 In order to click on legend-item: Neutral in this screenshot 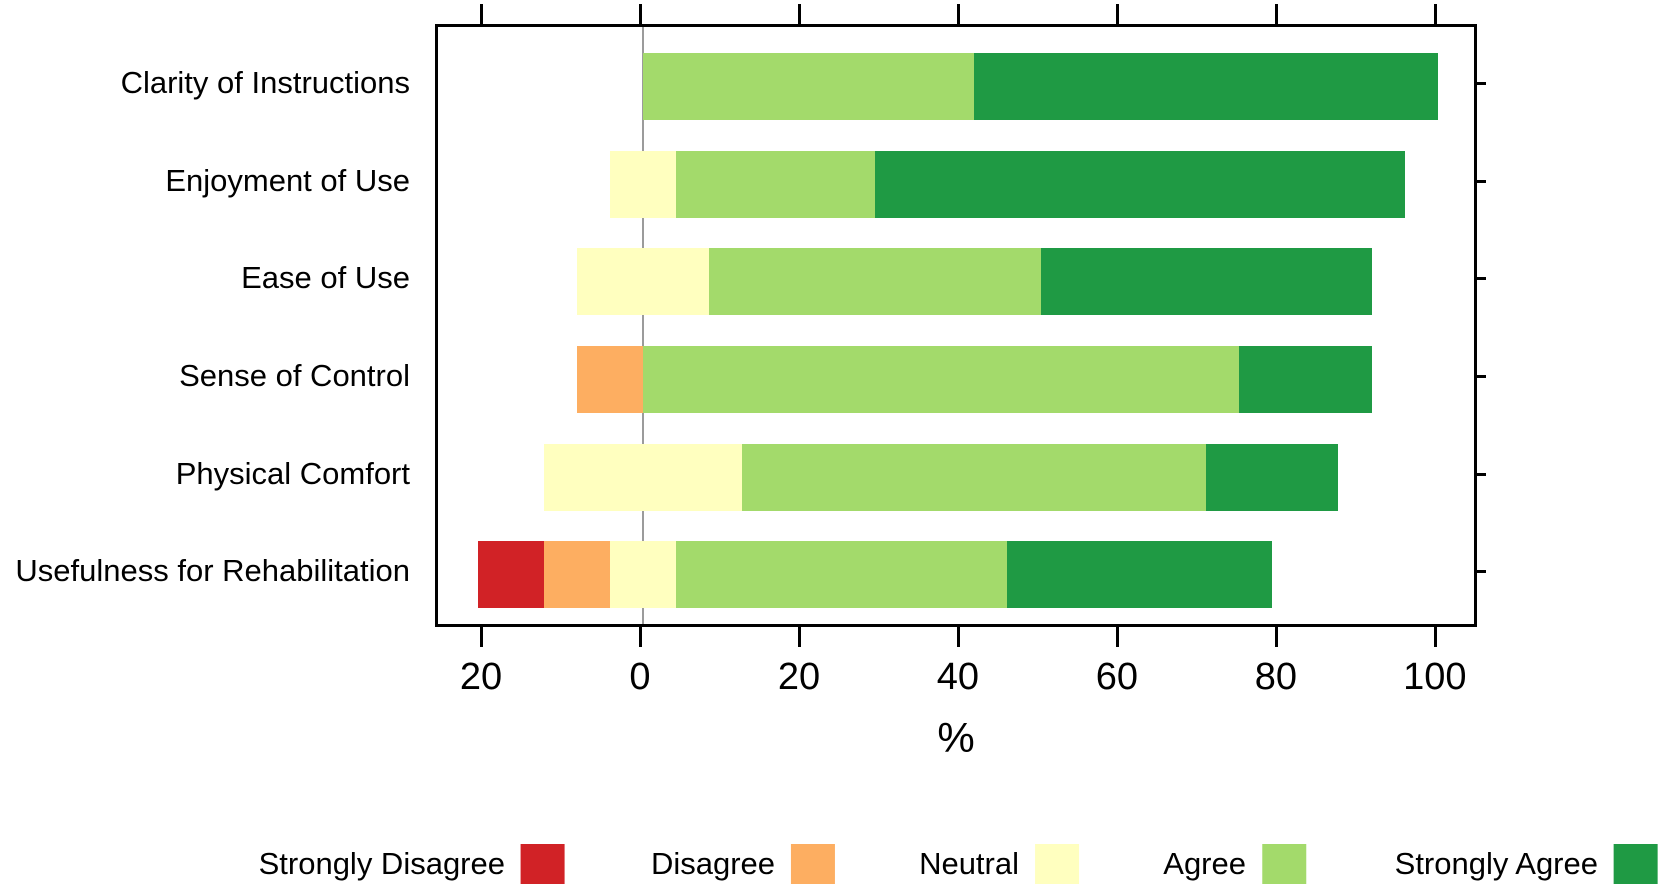, I will do `click(999, 864)`.